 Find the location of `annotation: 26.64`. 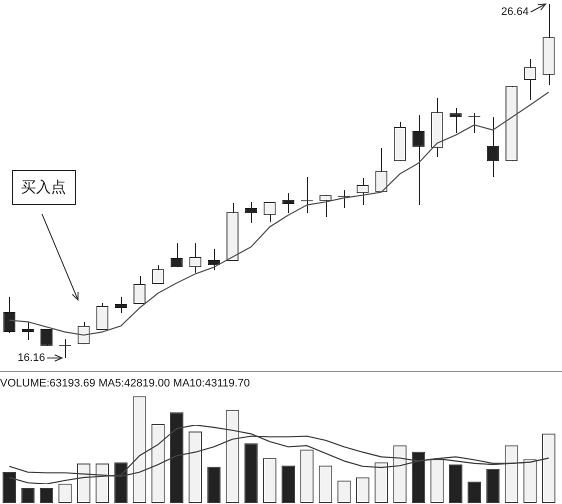

annotation: 26.64 is located at coordinates (515, 12).